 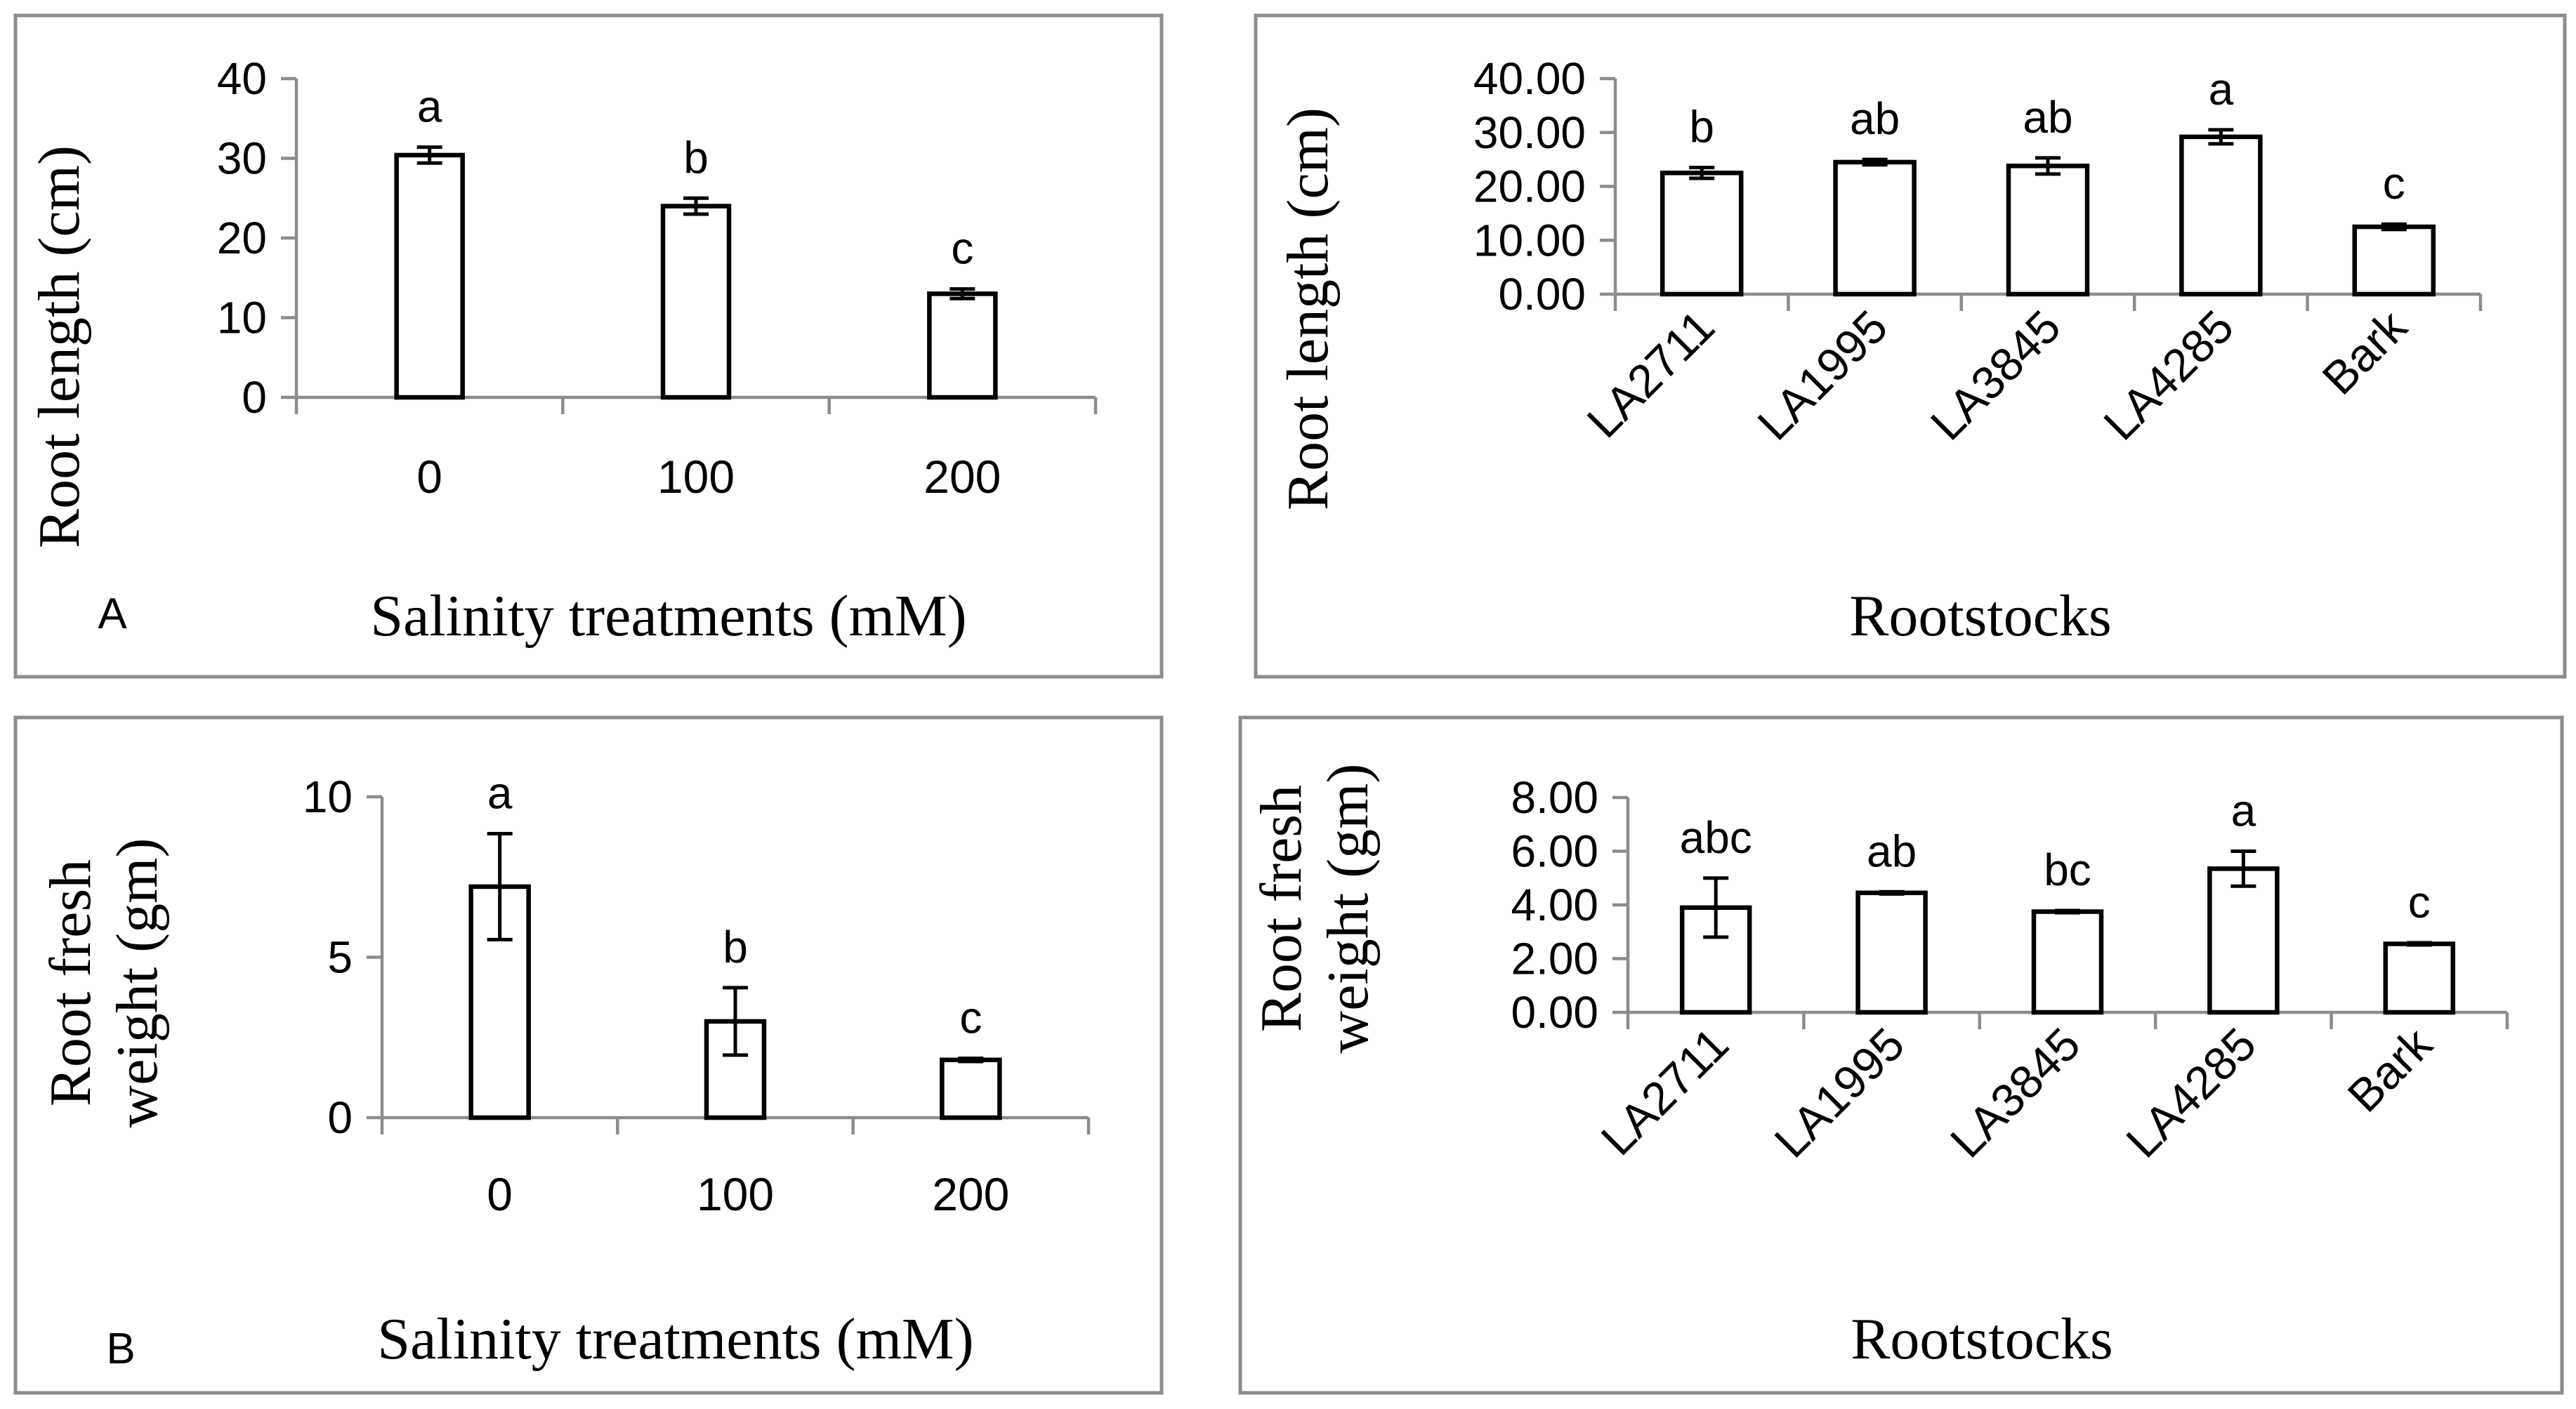 I want to click on y-tick-label: 30, so click(x=242, y=159).